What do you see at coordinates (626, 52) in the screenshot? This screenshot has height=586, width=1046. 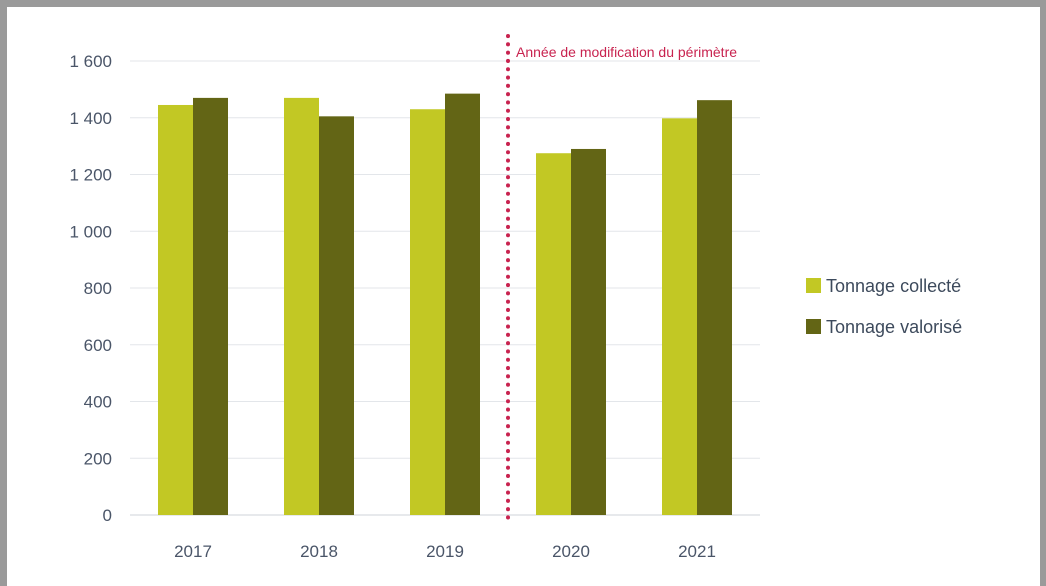 I see `annotation-label: Année de modification du périmètre` at bounding box center [626, 52].